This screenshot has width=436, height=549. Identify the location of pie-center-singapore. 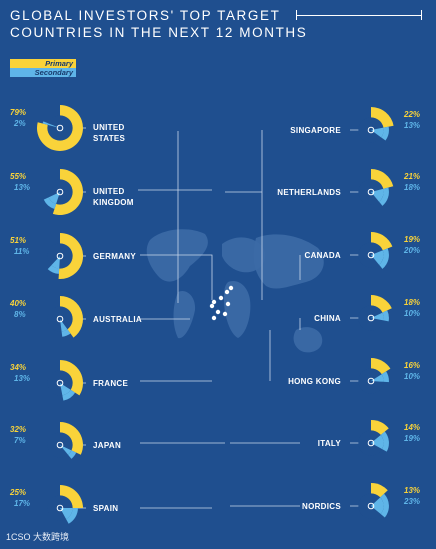
(371, 130).